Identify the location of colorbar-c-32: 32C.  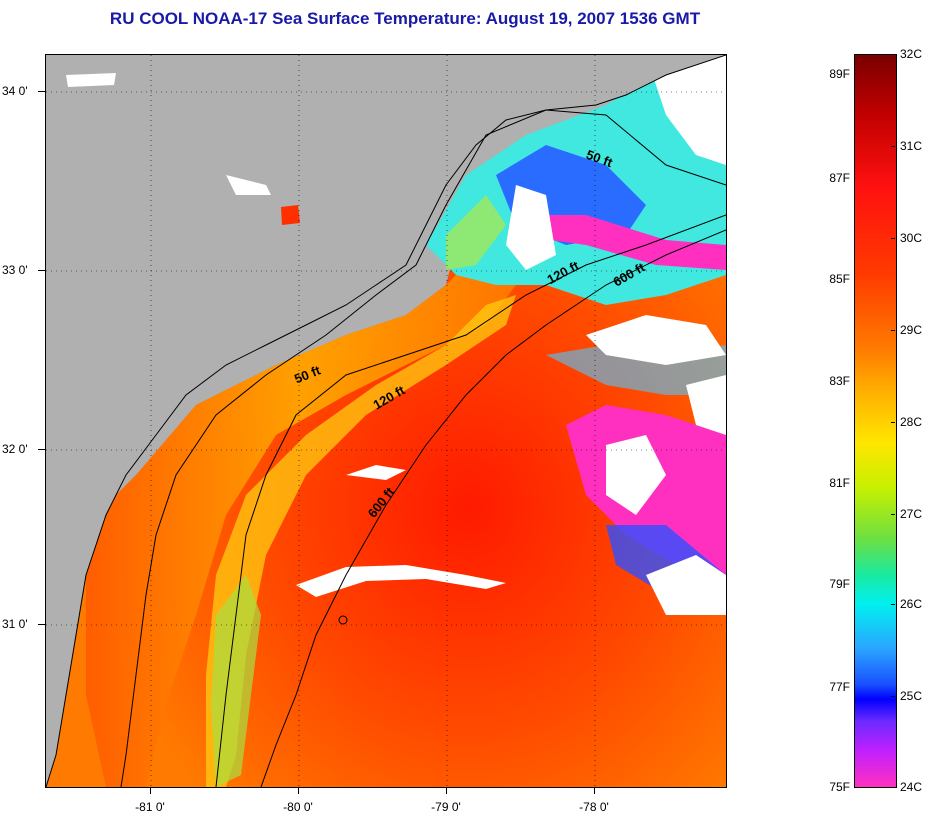
(911, 54).